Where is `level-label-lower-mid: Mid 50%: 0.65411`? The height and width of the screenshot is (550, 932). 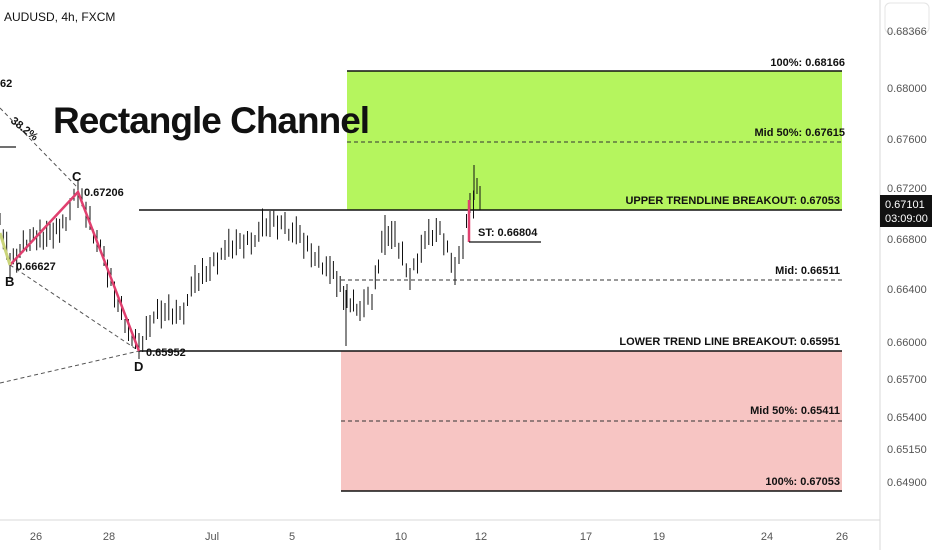
level-label-lower-mid: Mid 50%: 0.65411 is located at coordinates (795, 411).